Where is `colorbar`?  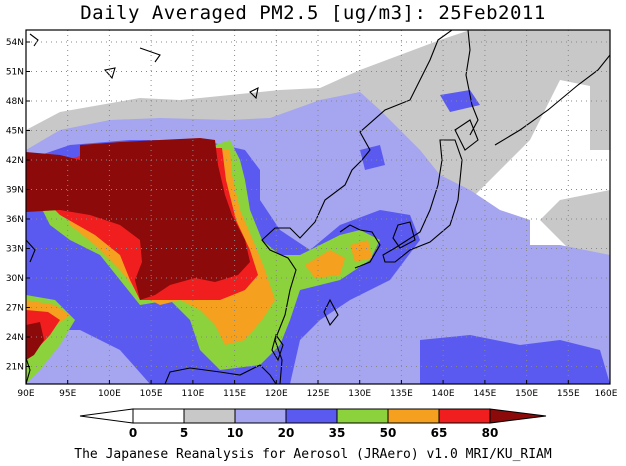
colorbar is located at coordinates (313, 416).